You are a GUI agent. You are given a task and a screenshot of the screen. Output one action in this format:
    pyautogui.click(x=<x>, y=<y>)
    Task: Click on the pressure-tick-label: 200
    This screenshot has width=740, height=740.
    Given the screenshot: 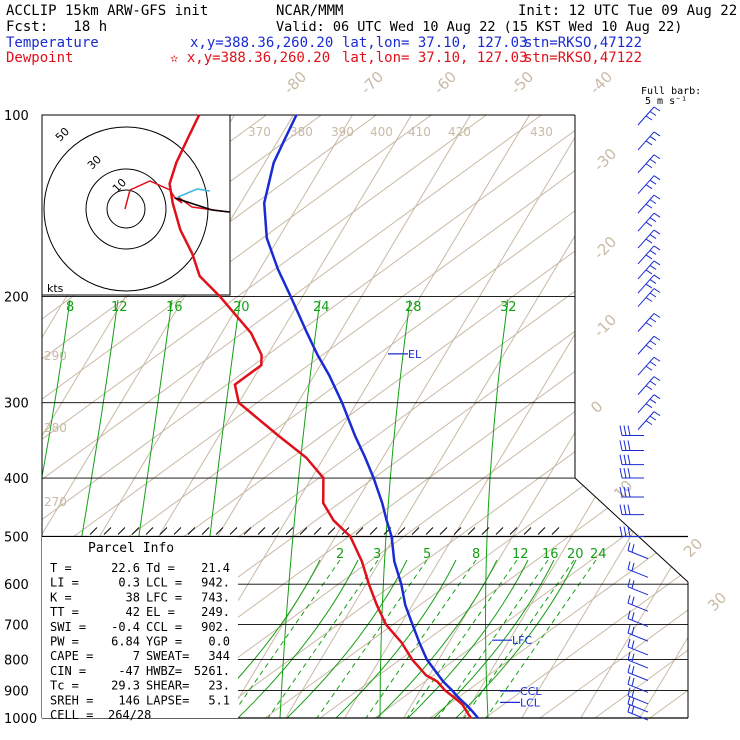 What is the action you would take?
    pyautogui.click(x=16, y=298)
    